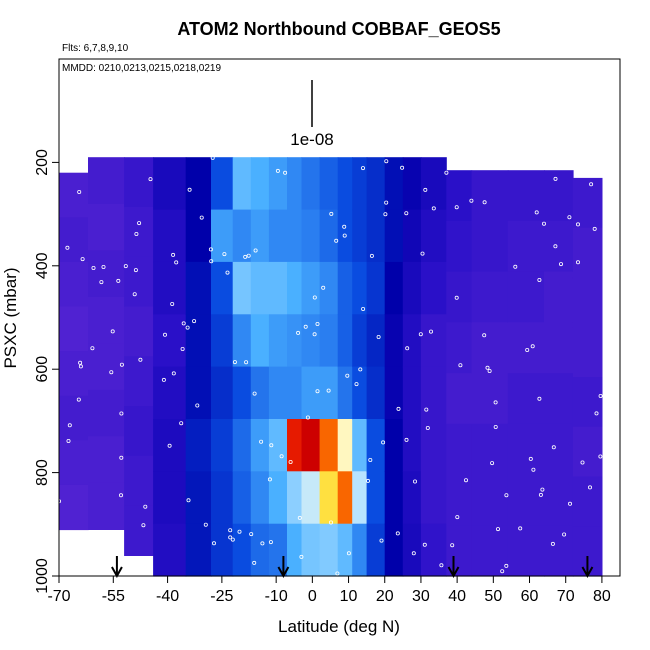 This screenshot has width=650, height=650. What do you see at coordinates (349, 596) in the screenshot?
I see `x-tick-label: 10` at bounding box center [349, 596].